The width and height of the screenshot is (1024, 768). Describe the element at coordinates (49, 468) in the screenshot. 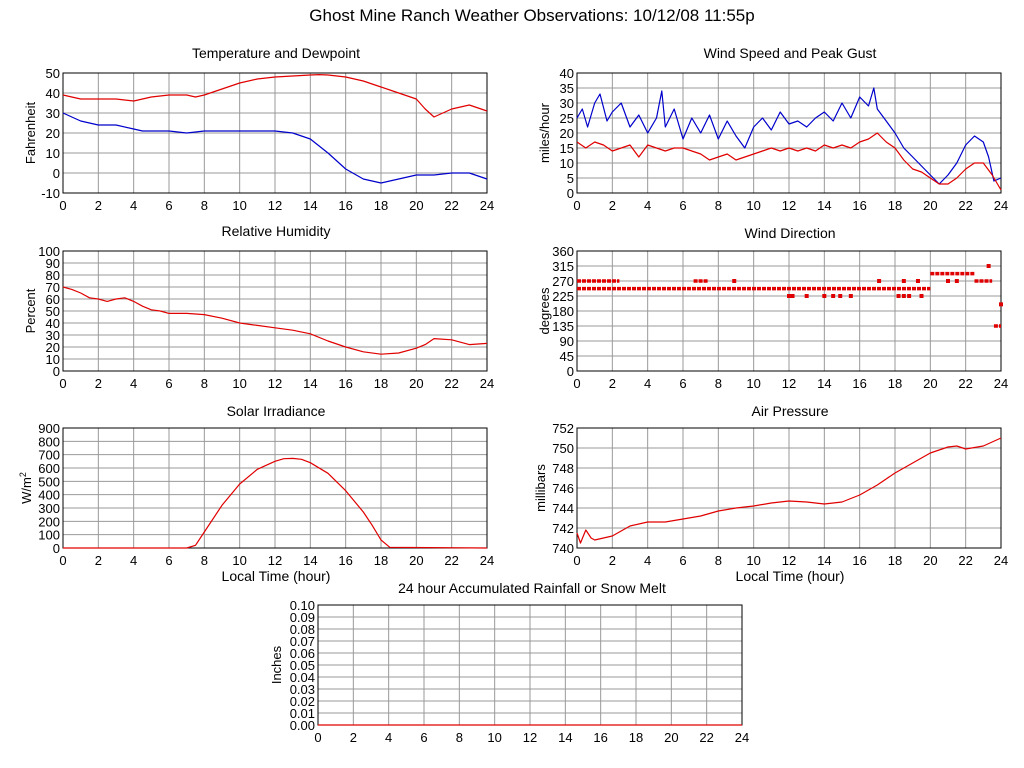

I see `solar-y-tick-label: 600` at that location.